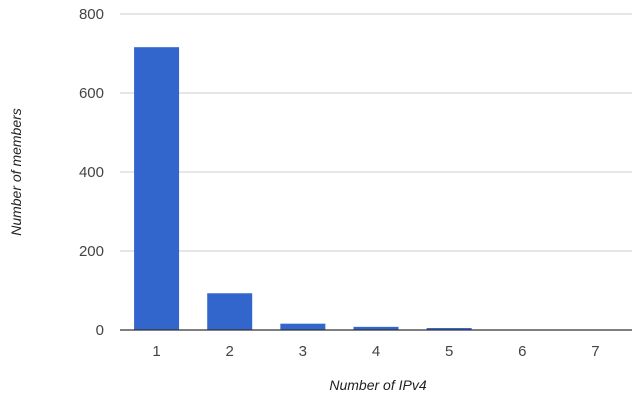 The height and width of the screenshot is (401, 632). I want to click on y-axis-tick-labels: 0 200 400 600 800, so click(91, 172).